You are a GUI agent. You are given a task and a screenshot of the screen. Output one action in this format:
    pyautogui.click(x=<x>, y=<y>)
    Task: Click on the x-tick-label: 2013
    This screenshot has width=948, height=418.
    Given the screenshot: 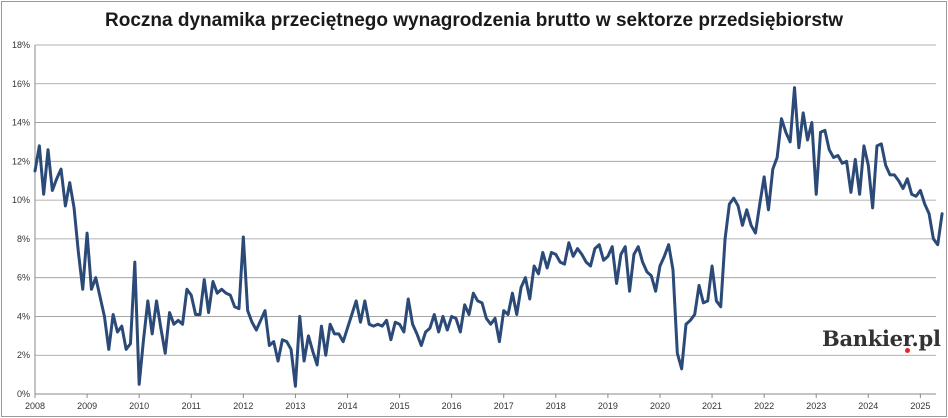 What is the action you would take?
    pyautogui.click(x=295, y=406)
    